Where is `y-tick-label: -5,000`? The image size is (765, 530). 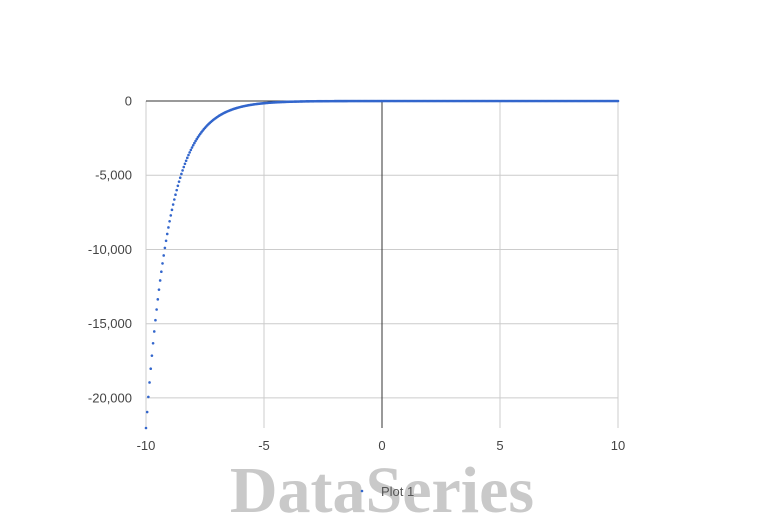 y-tick-label: -5,000 is located at coordinates (113, 175).